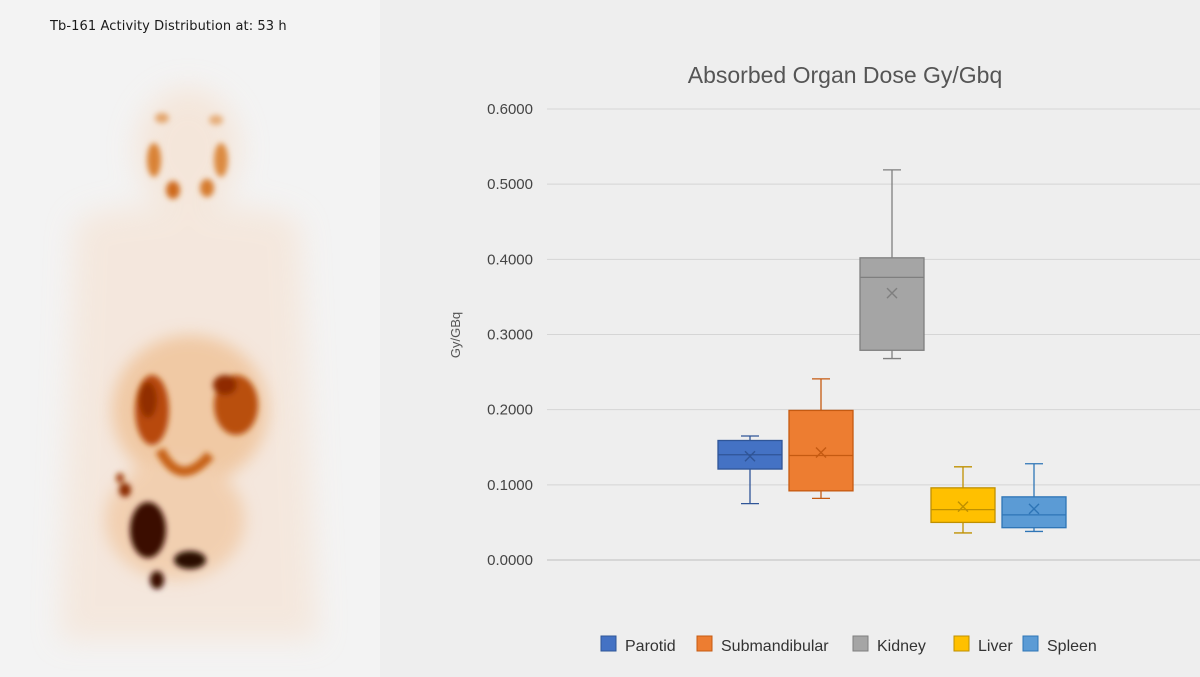 The width and height of the screenshot is (1200, 677). I want to click on y-tick-label: 0.2000, so click(510, 410).